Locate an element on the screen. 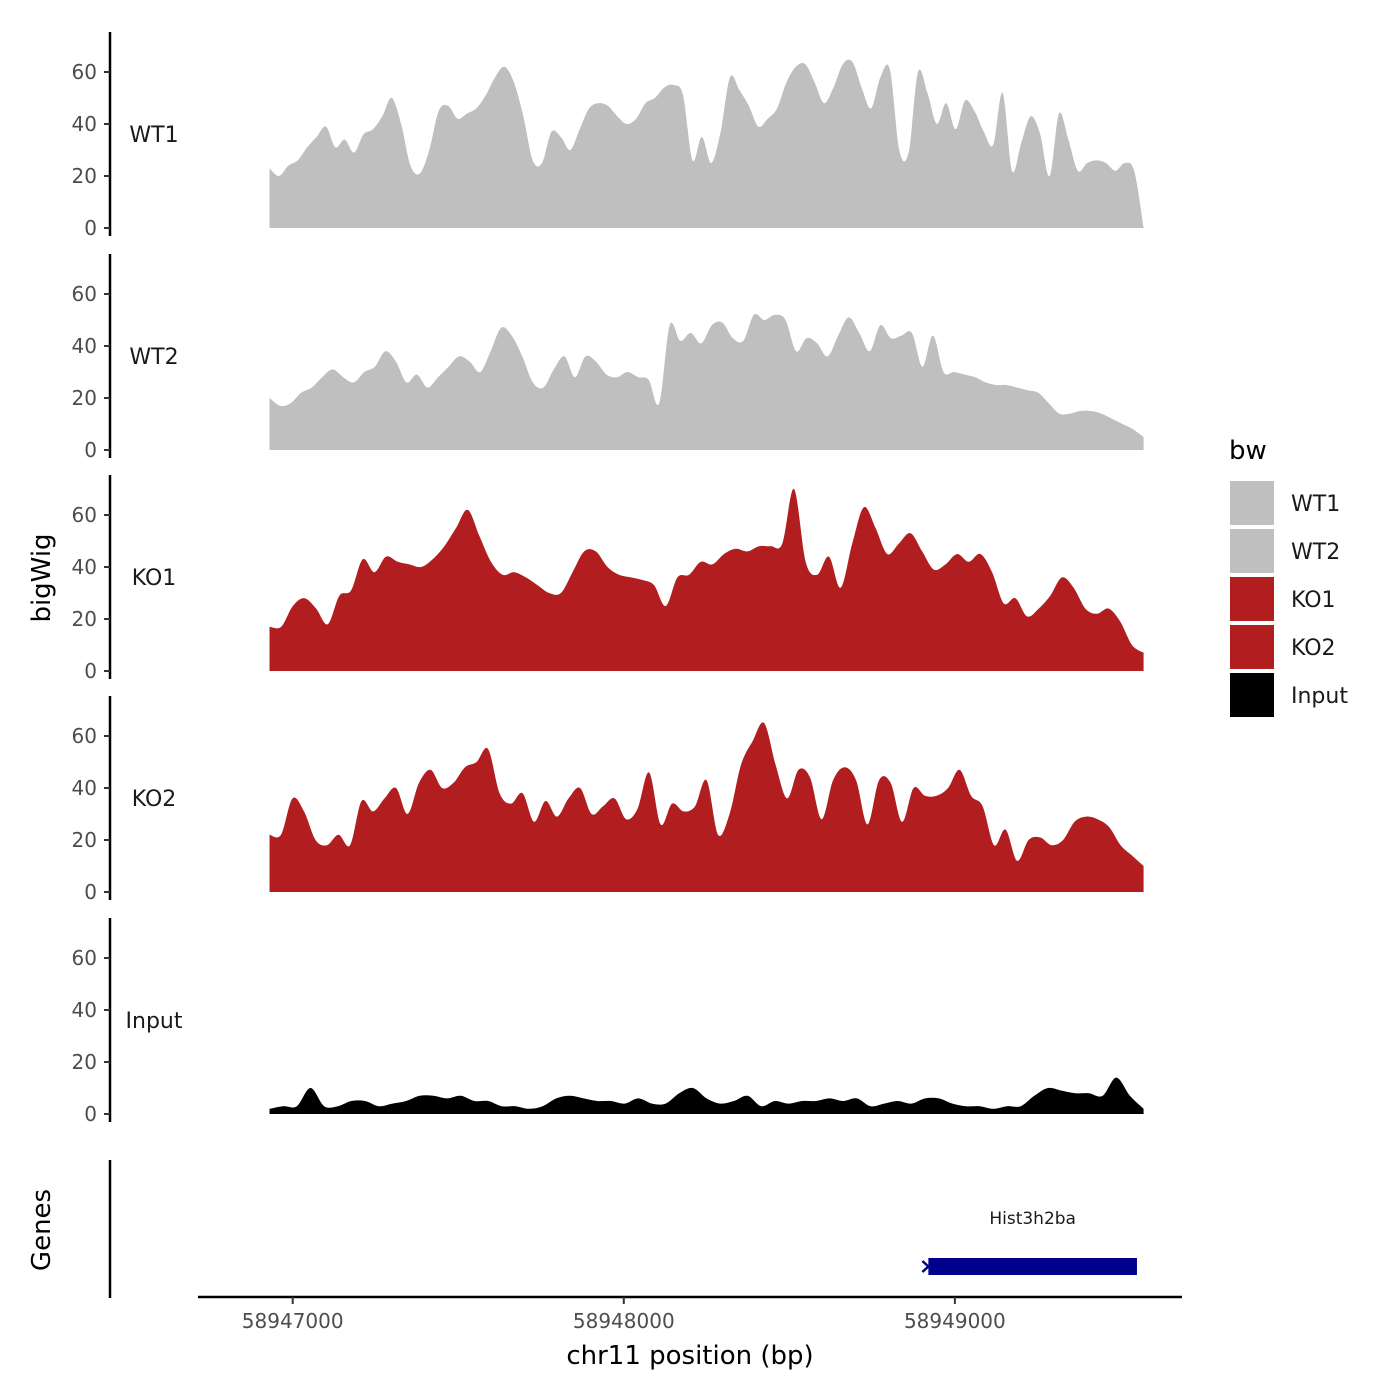 This screenshot has width=1400, height=1400. coverage-area-input is located at coordinates (706, 1095).